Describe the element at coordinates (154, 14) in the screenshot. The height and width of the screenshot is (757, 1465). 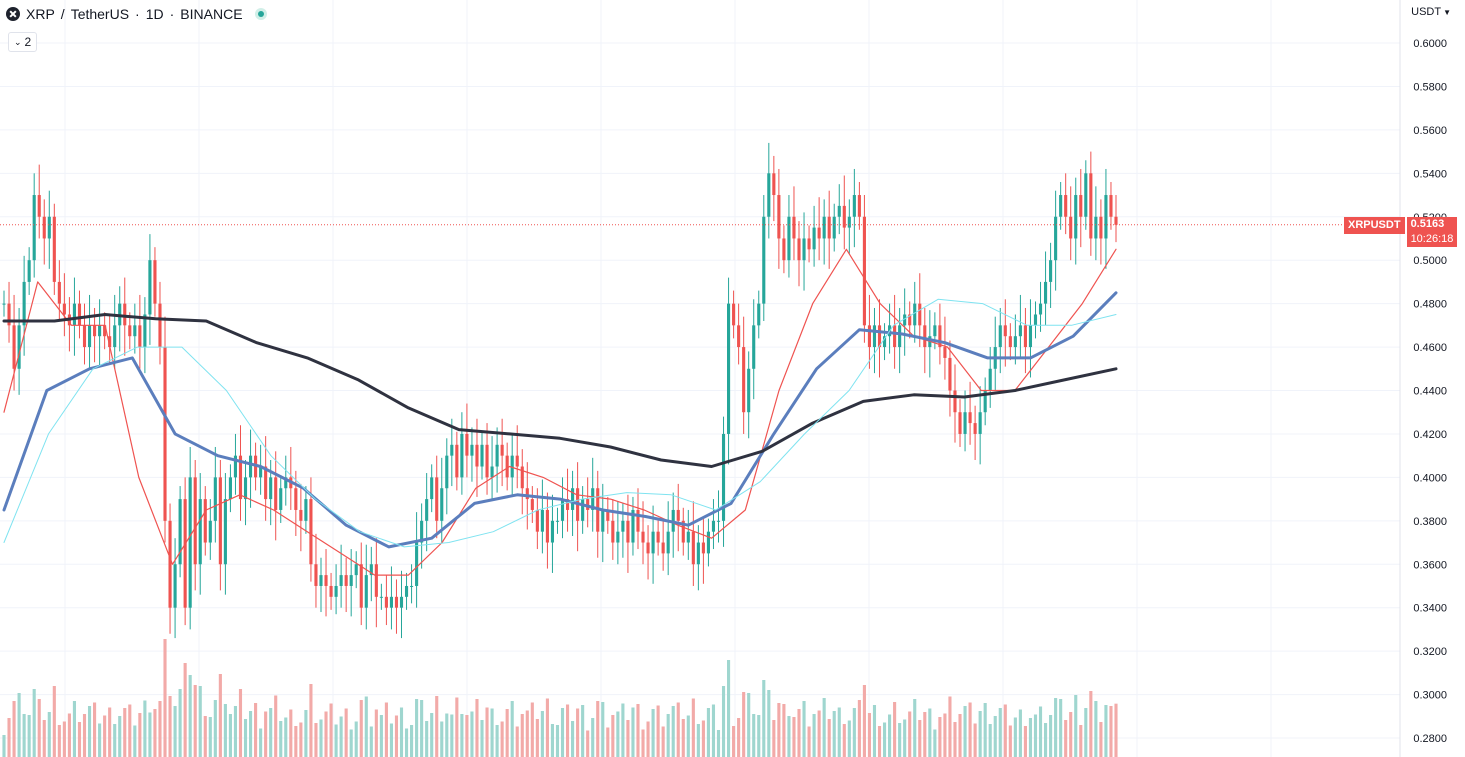
I see `legend-interval: 1D` at that location.